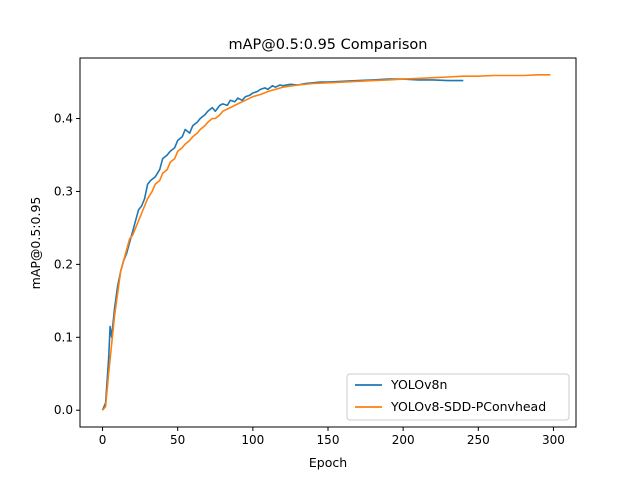 This screenshot has height=480, width=640. Describe the element at coordinates (63, 264) in the screenshot. I see `y-tick-label: 0.2` at that location.